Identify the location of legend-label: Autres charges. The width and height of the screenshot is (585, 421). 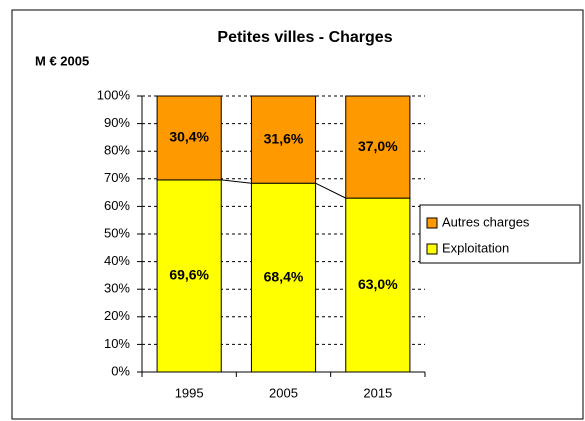
(486, 221).